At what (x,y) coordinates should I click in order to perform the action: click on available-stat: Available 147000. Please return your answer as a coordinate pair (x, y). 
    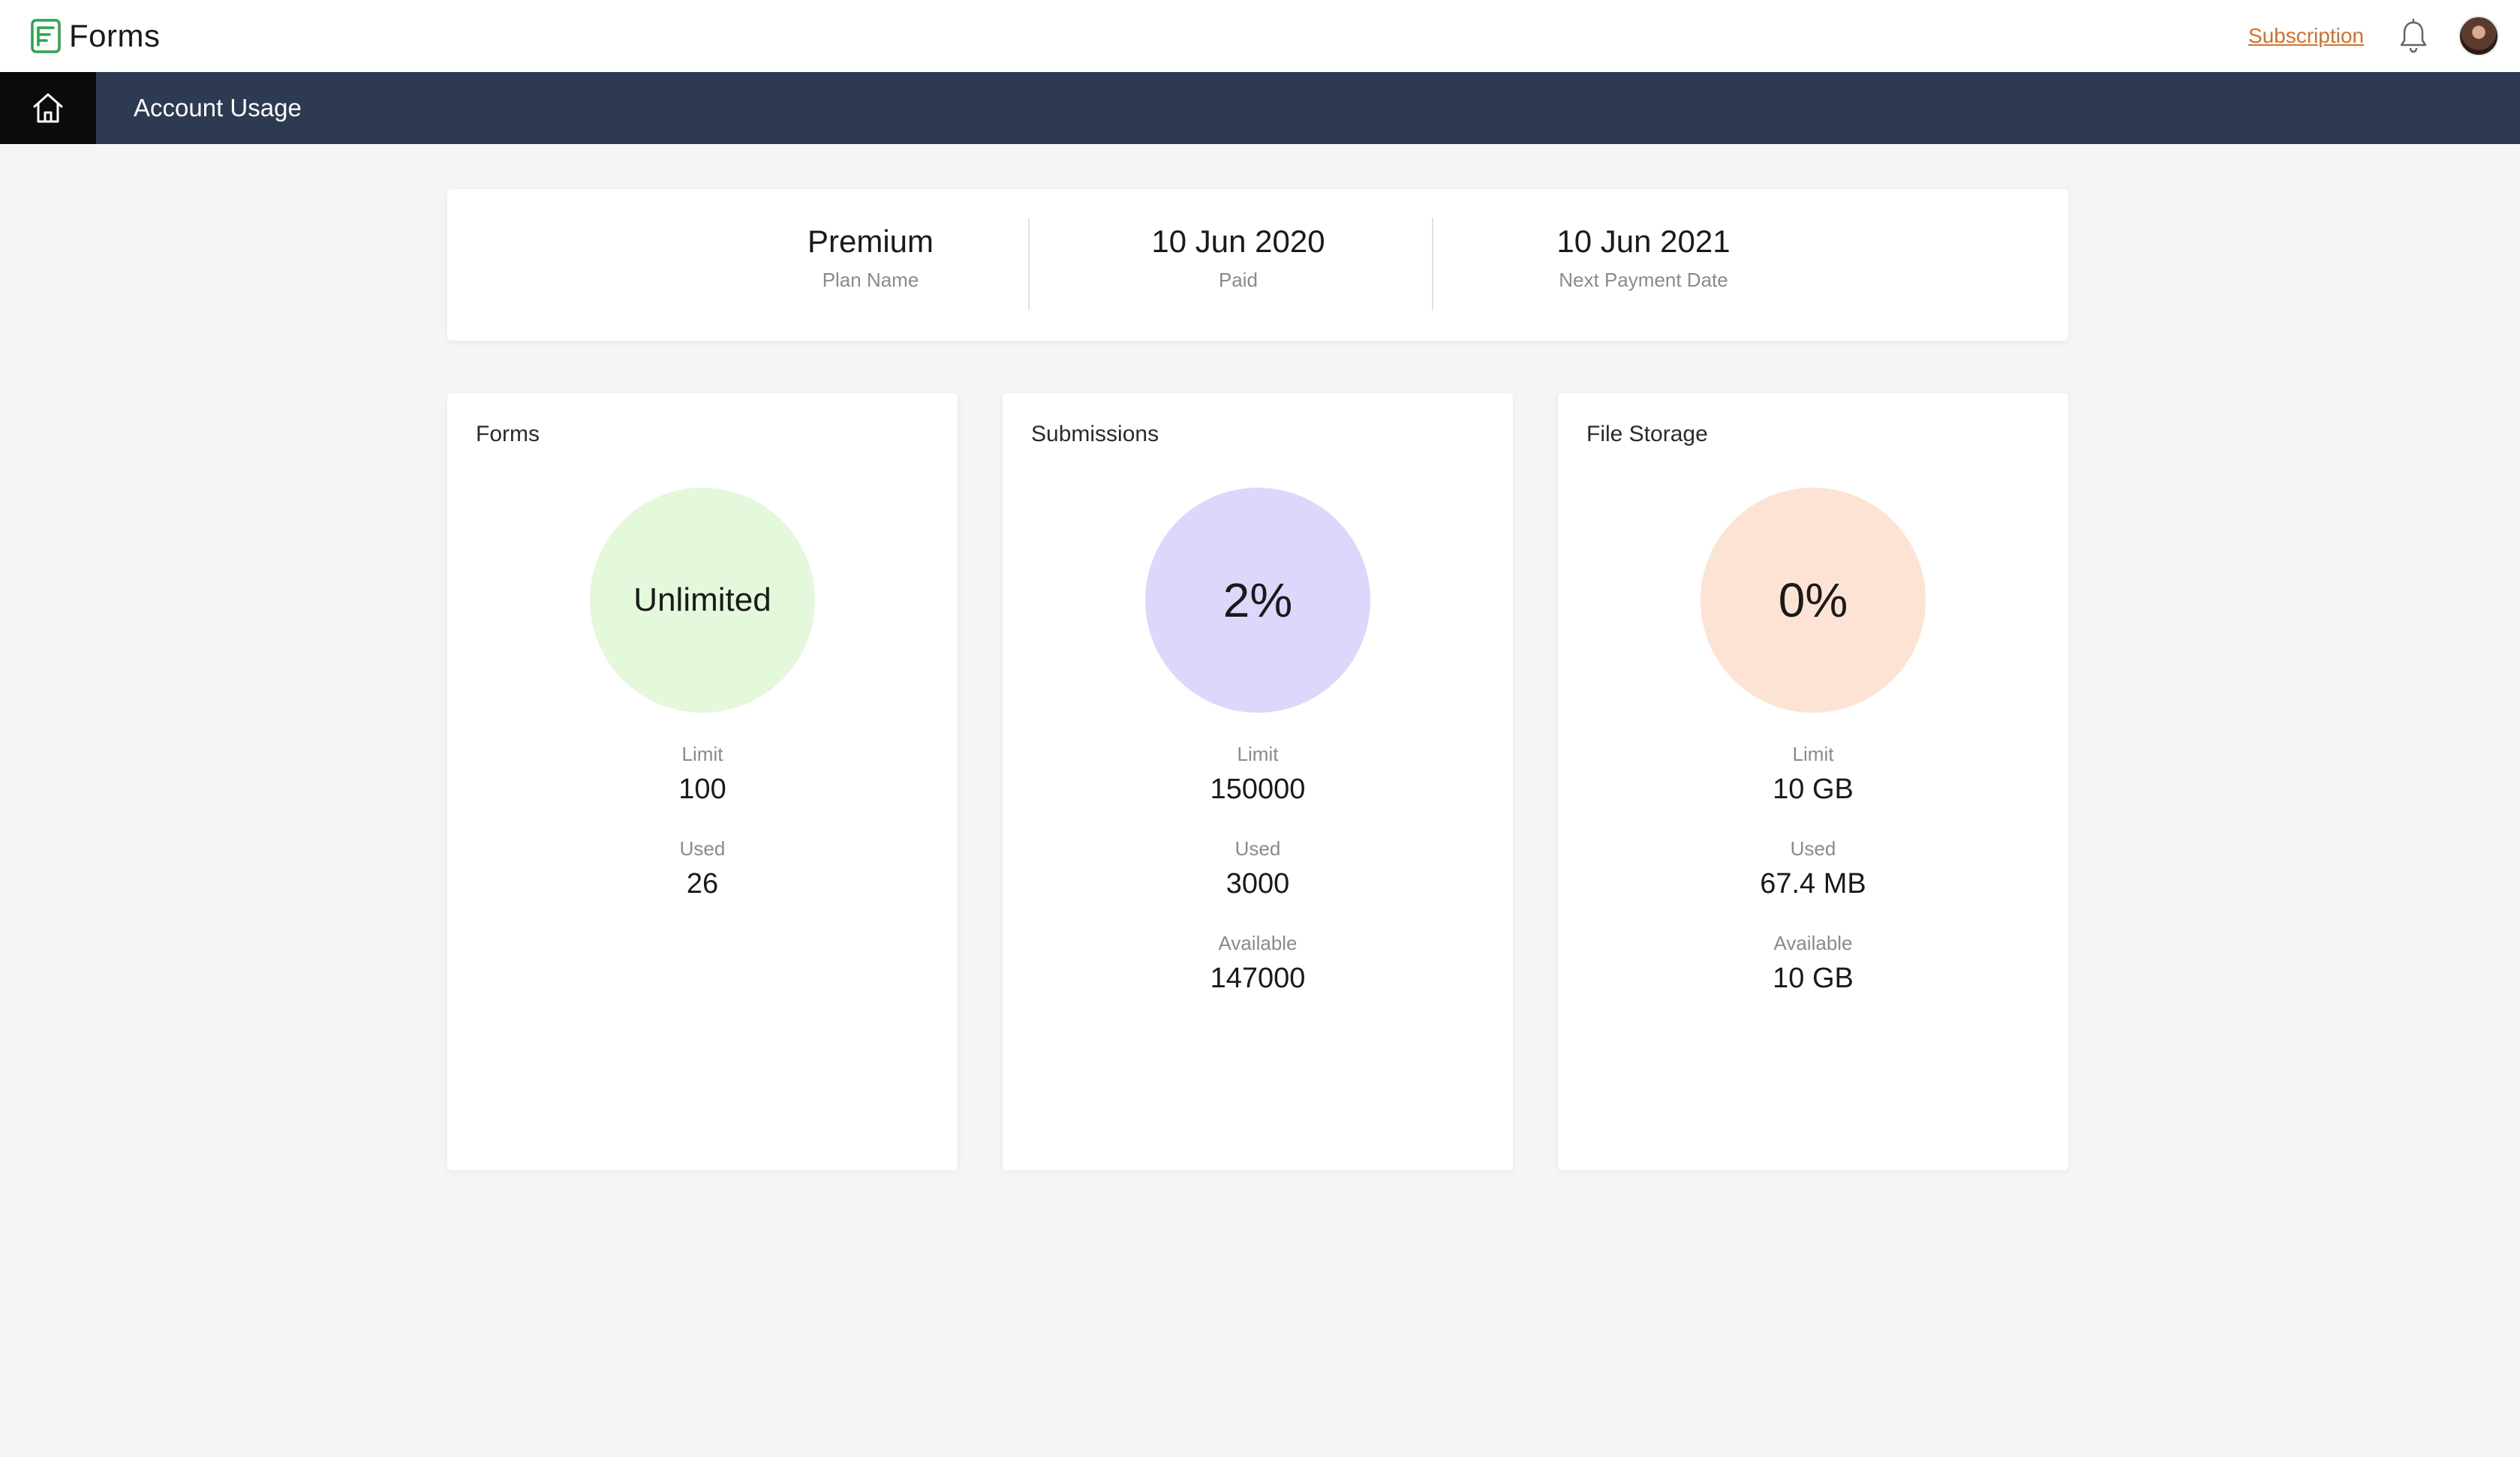
    Looking at the image, I should click on (1258, 963).